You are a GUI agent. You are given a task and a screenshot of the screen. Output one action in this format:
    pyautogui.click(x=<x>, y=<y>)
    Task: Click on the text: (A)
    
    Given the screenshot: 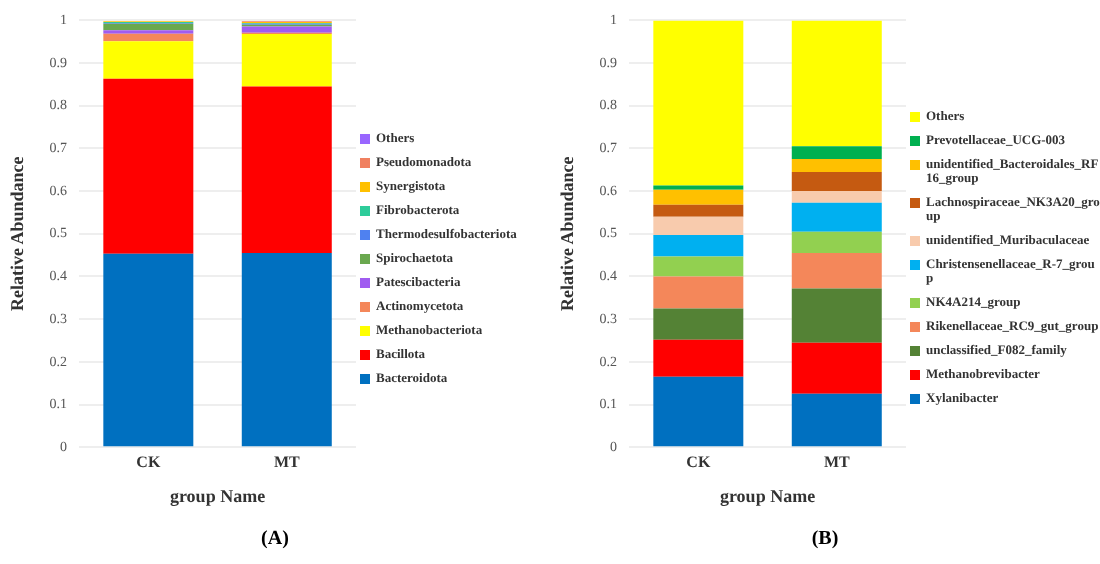 What is the action you would take?
    pyautogui.click(x=275, y=540)
    